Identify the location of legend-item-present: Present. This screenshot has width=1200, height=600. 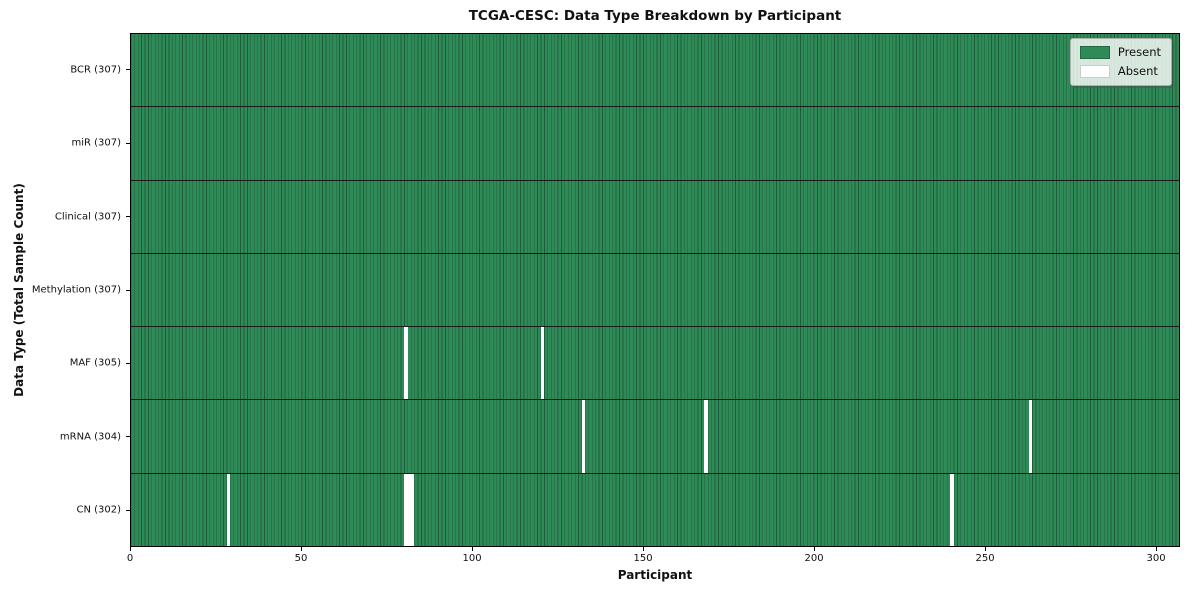
(1120, 52).